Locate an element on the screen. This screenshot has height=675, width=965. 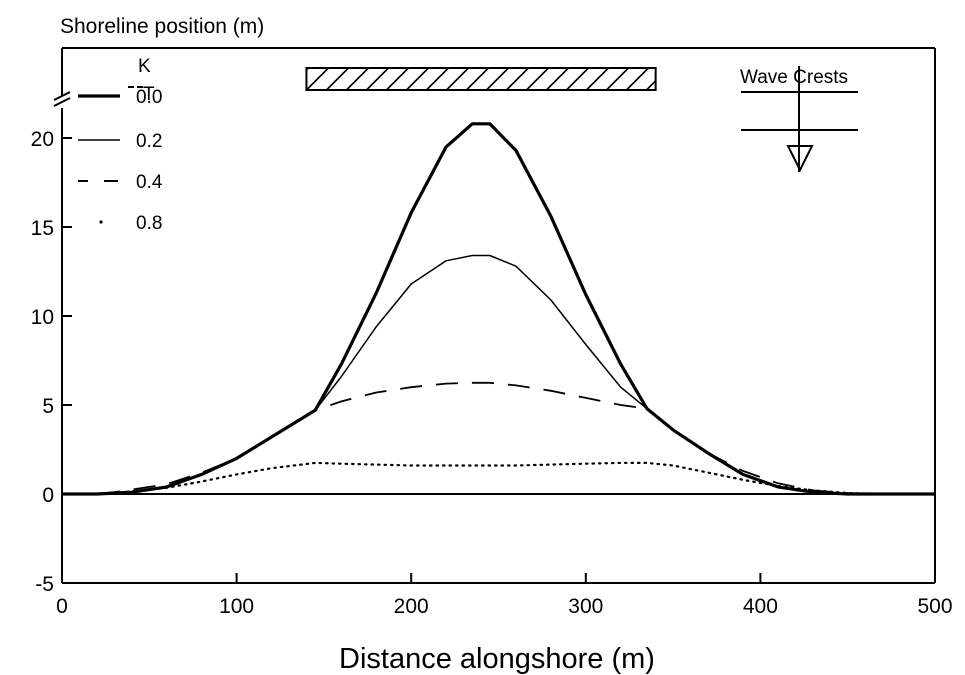
y-tick-label: -5 is located at coordinates (44, 584).